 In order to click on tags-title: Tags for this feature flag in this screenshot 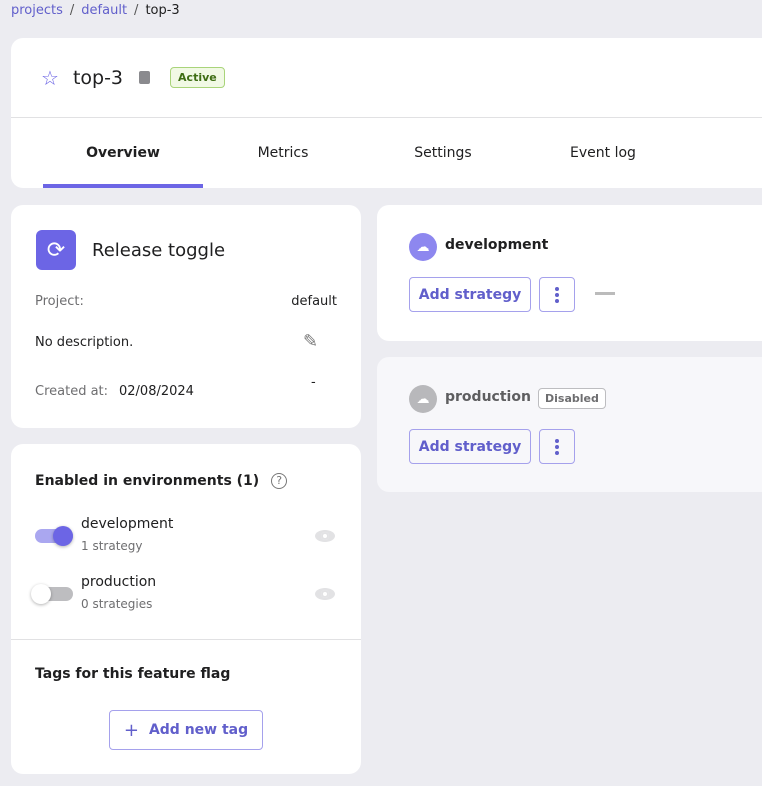, I will do `click(133, 674)`.